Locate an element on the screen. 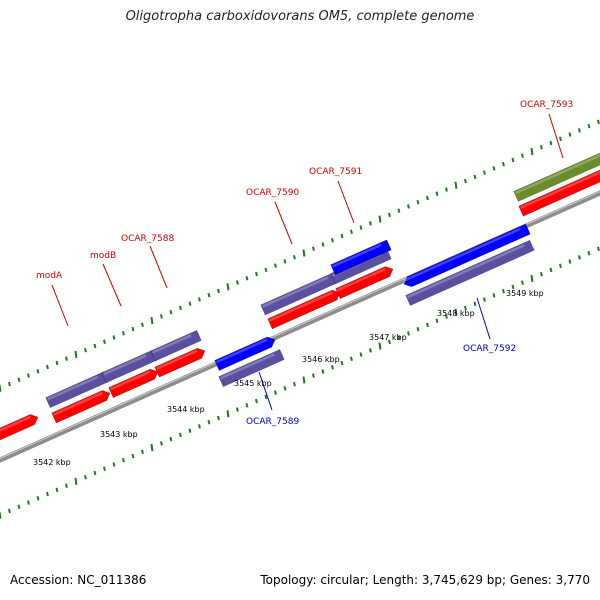 This screenshot has width=600, height=600. gene-label: modB is located at coordinates (103, 256).